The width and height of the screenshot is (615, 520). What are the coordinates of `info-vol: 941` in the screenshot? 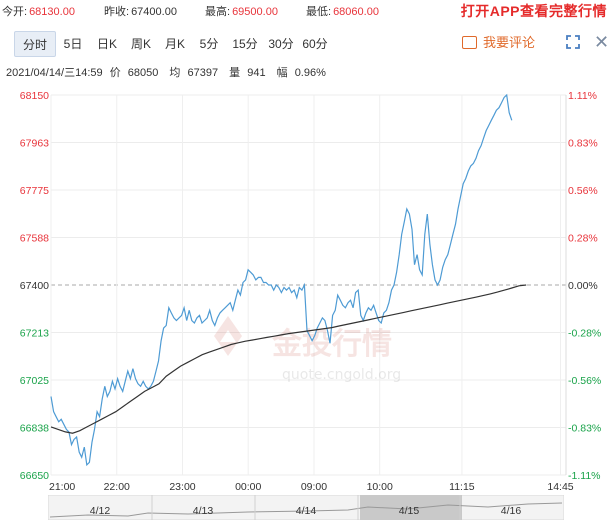 It's located at (256, 73).